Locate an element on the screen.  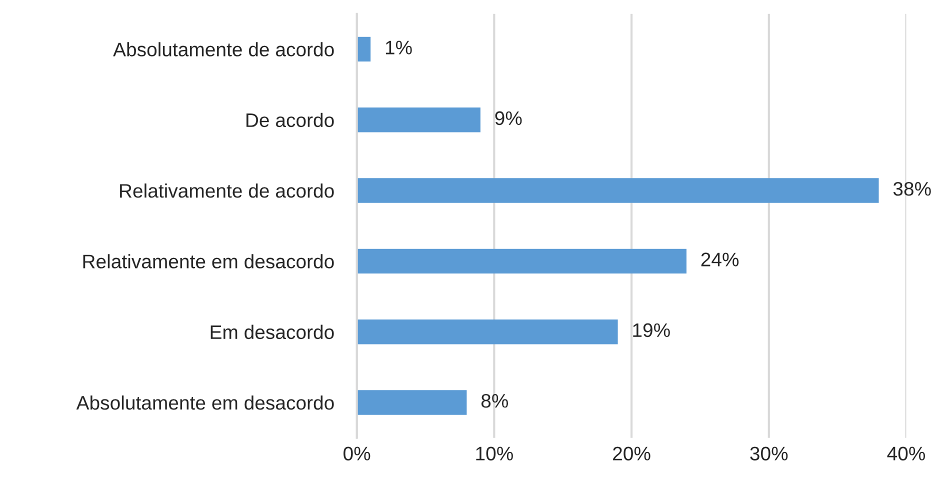
data-label: 8% is located at coordinates (494, 401).